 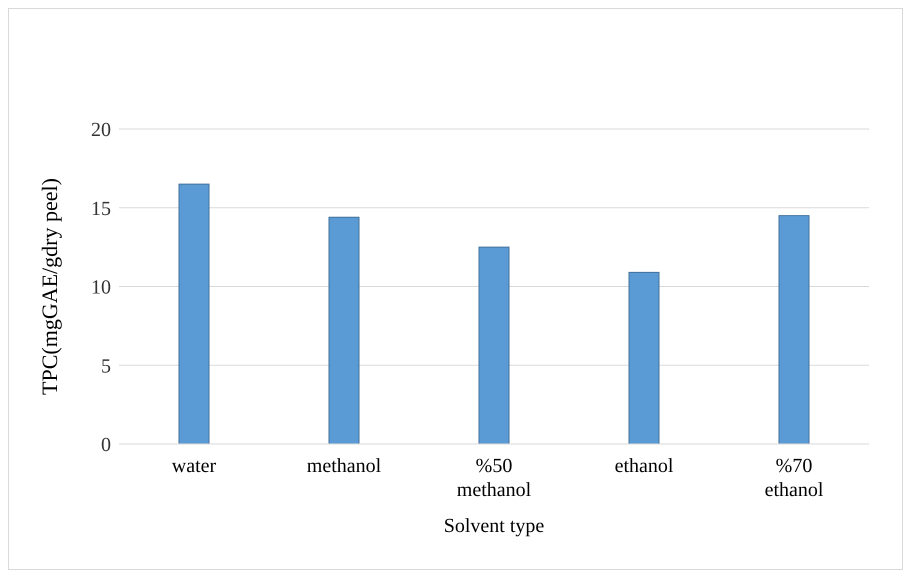 I want to click on y-tick-label: 0, so click(x=106, y=445).